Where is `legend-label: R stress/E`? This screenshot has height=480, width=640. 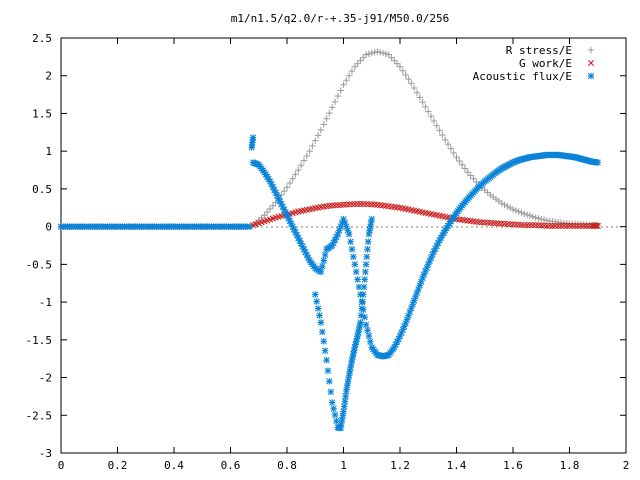
legend-label: R stress/E is located at coordinates (539, 50).